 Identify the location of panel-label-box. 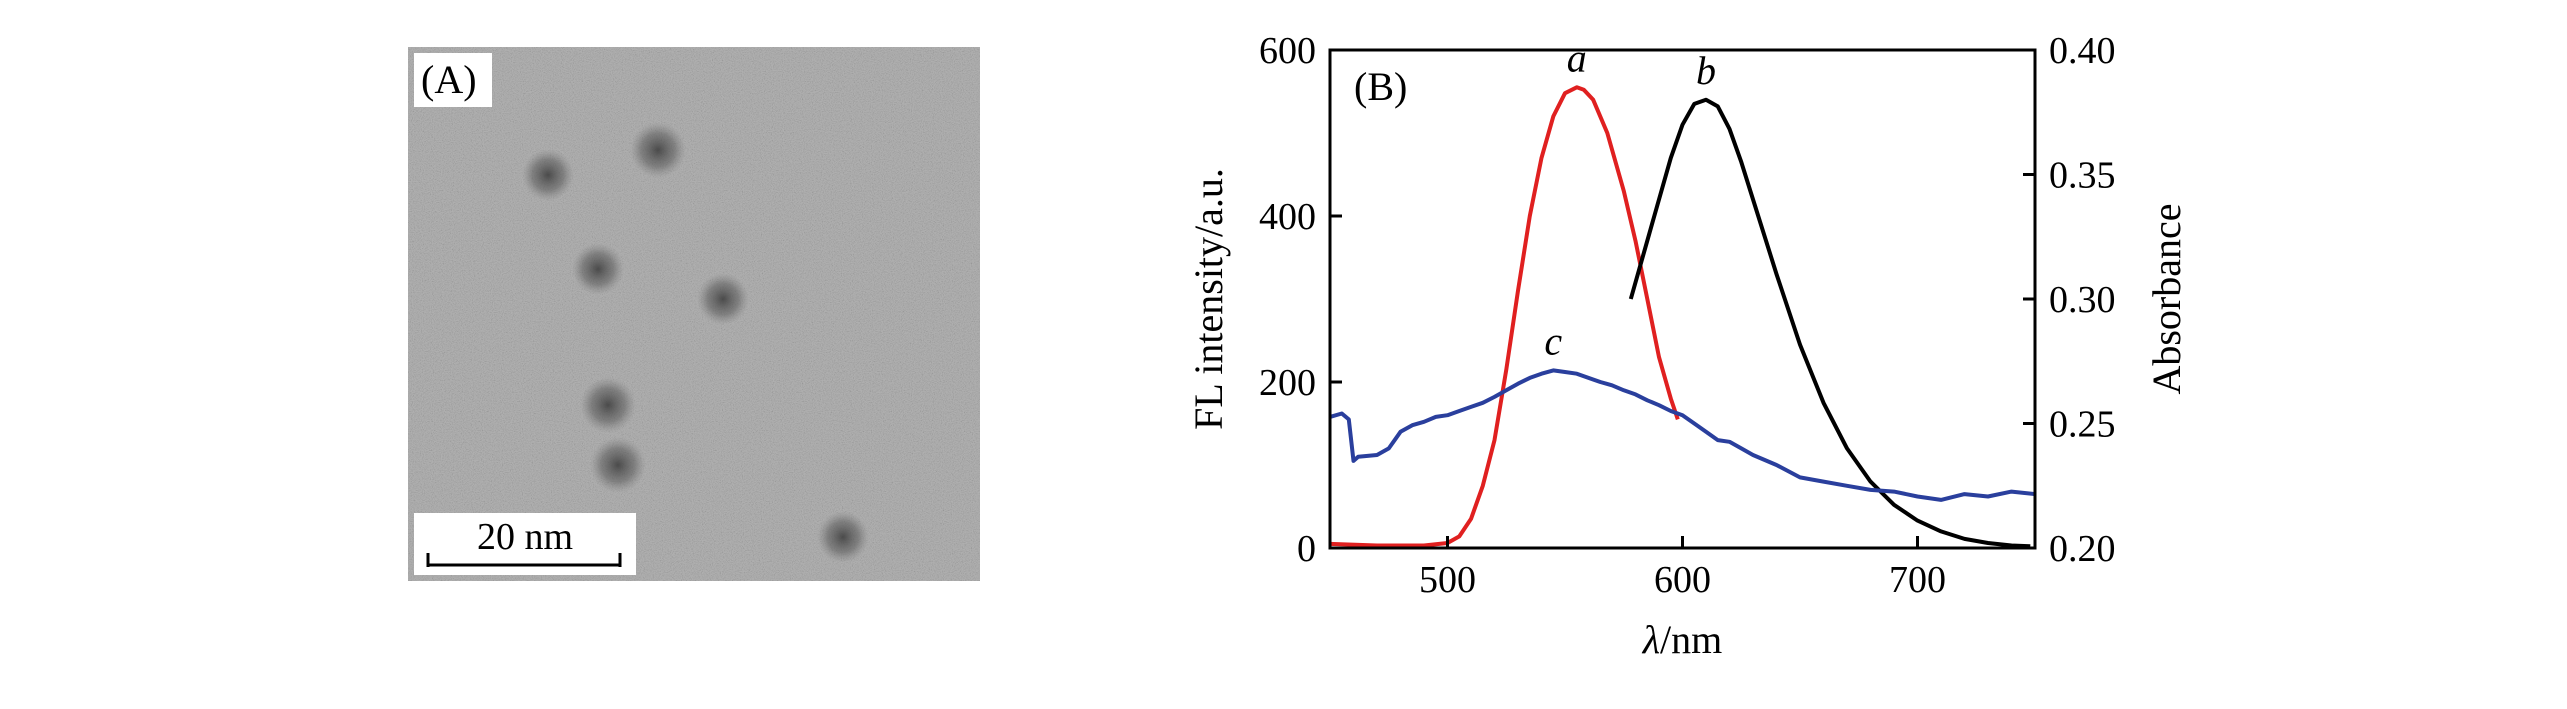
(453, 80).